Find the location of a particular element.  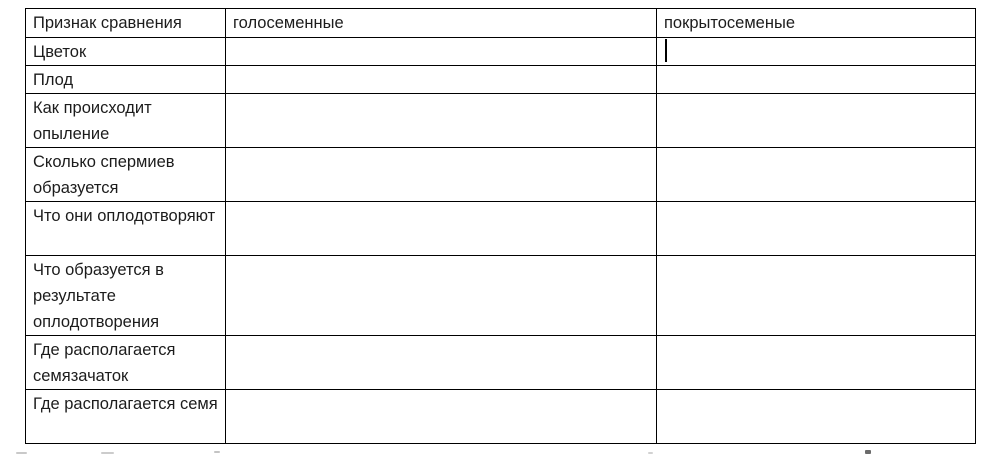

table-row: Где располагается семязачаток is located at coordinates (500, 362).